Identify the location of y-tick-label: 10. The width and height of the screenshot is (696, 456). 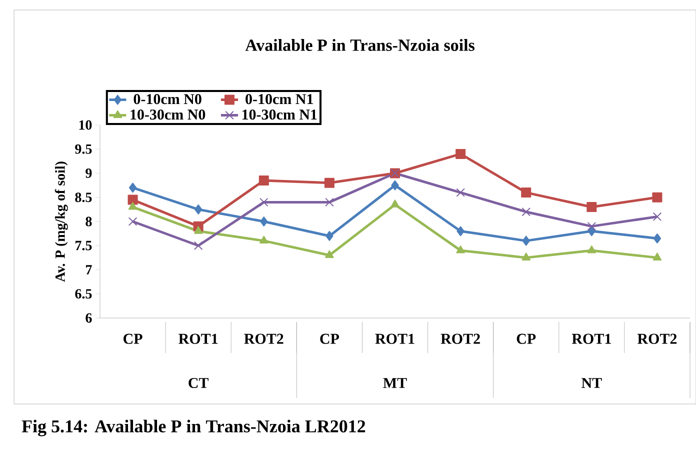
(85, 125).